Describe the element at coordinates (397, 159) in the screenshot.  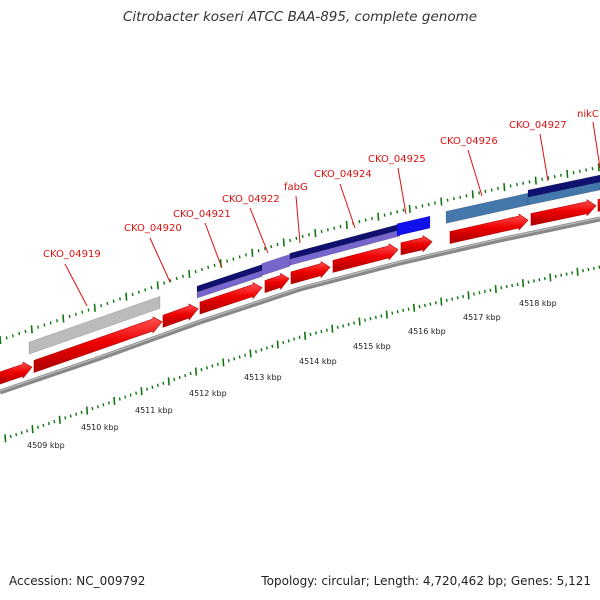
I see `gene-label-cko-04925: CKO_04925` at that location.